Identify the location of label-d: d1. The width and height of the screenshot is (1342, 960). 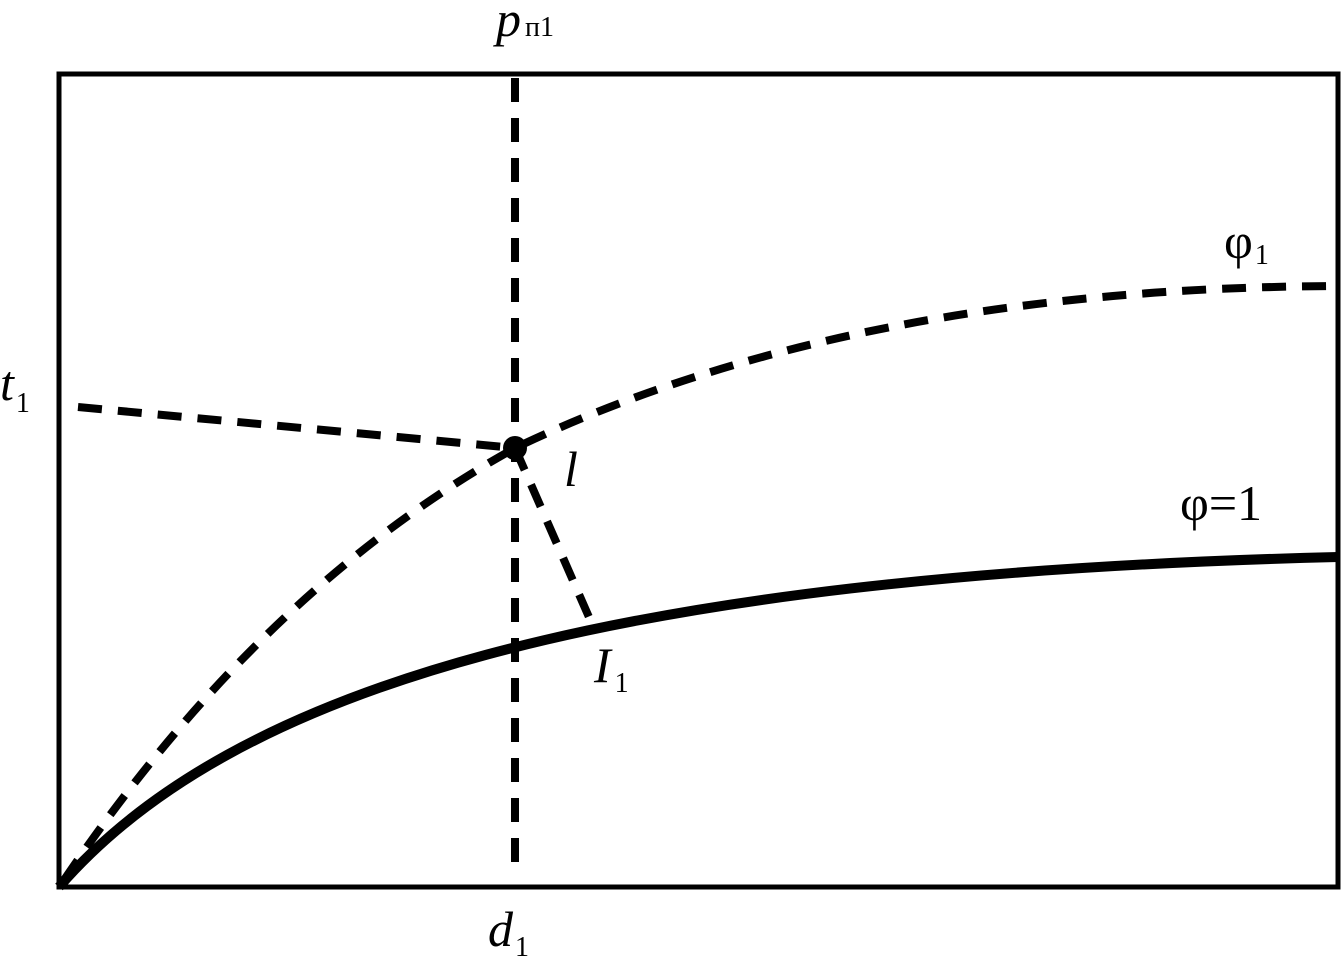
(508, 930).